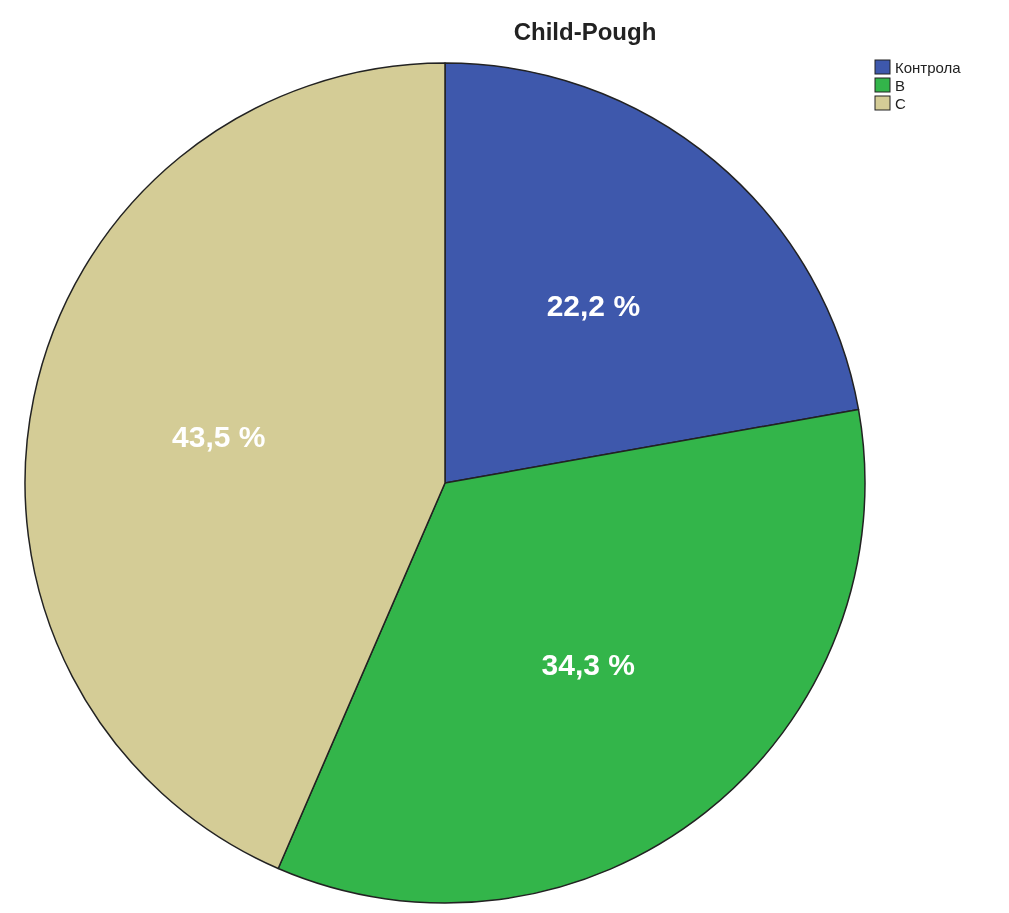 The image size is (1009, 913). What do you see at coordinates (593, 306) in the screenshot?
I see `data-label: 22,2 %` at bounding box center [593, 306].